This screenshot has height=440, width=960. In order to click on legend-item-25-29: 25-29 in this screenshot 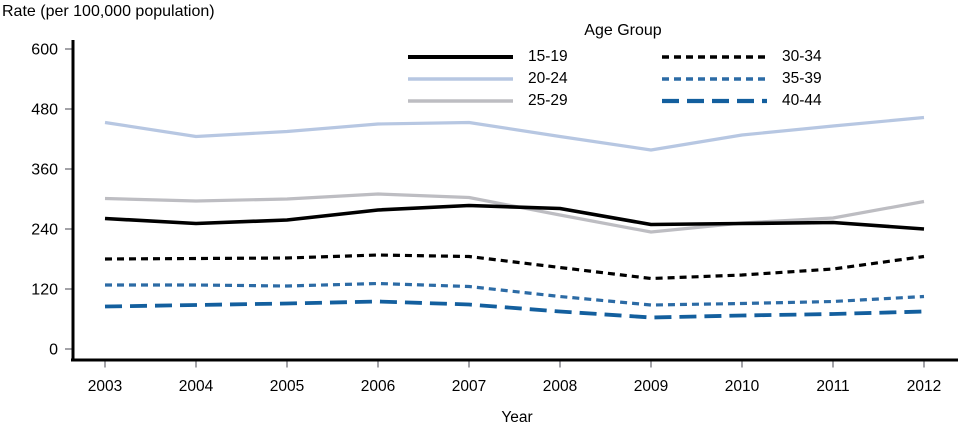, I will do `click(535, 101)`.